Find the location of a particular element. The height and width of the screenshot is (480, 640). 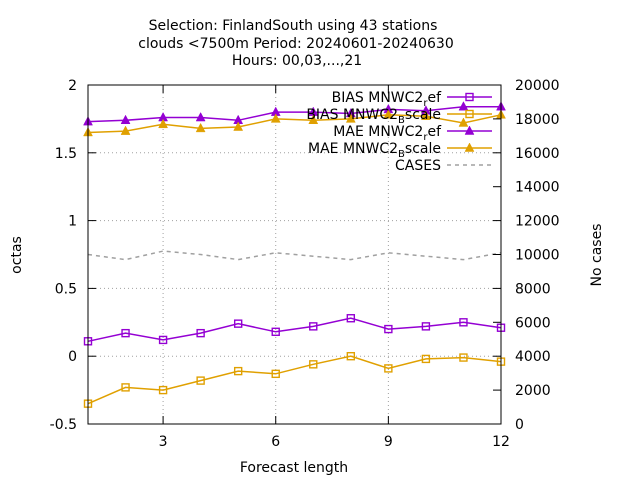

legend-label: BIAS MNWC2Bscale is located at coordinates (373, 116).